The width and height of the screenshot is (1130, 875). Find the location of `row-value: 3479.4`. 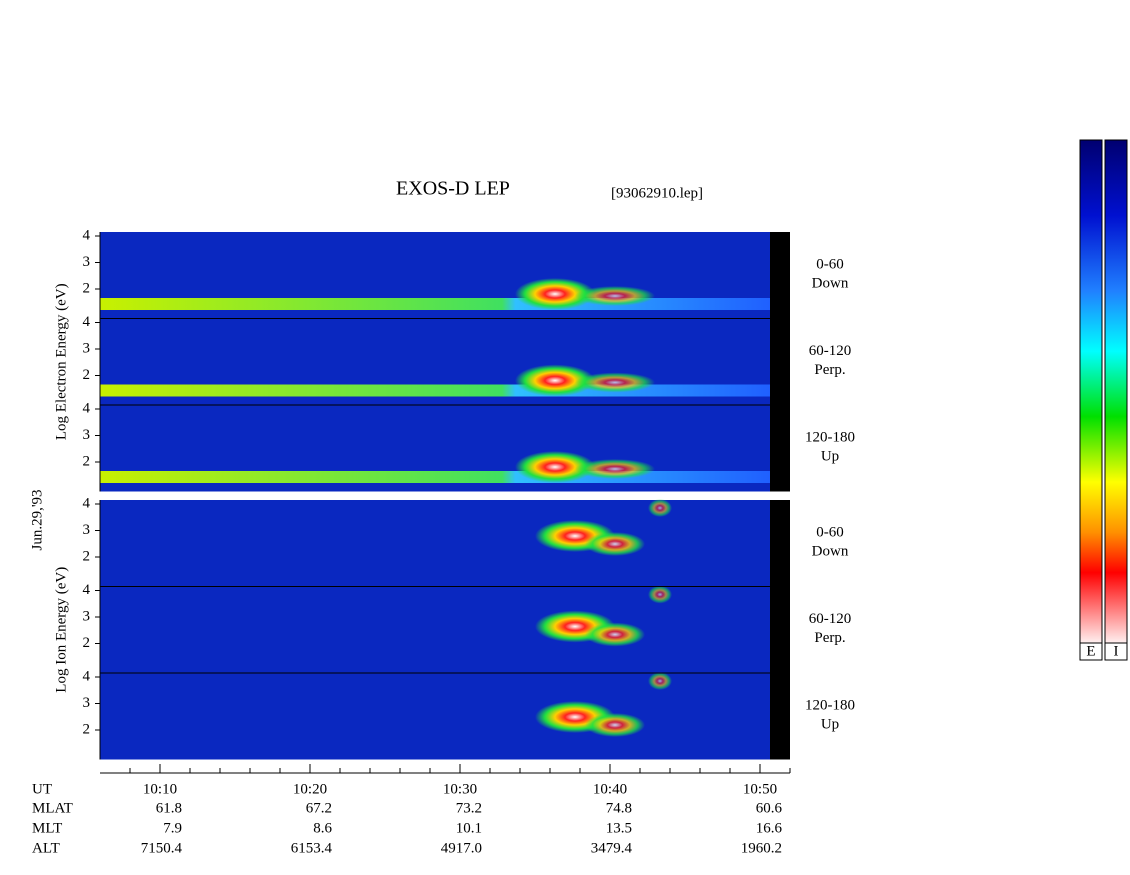

row-value: 3479.4 is located at coordinates (612, 848).